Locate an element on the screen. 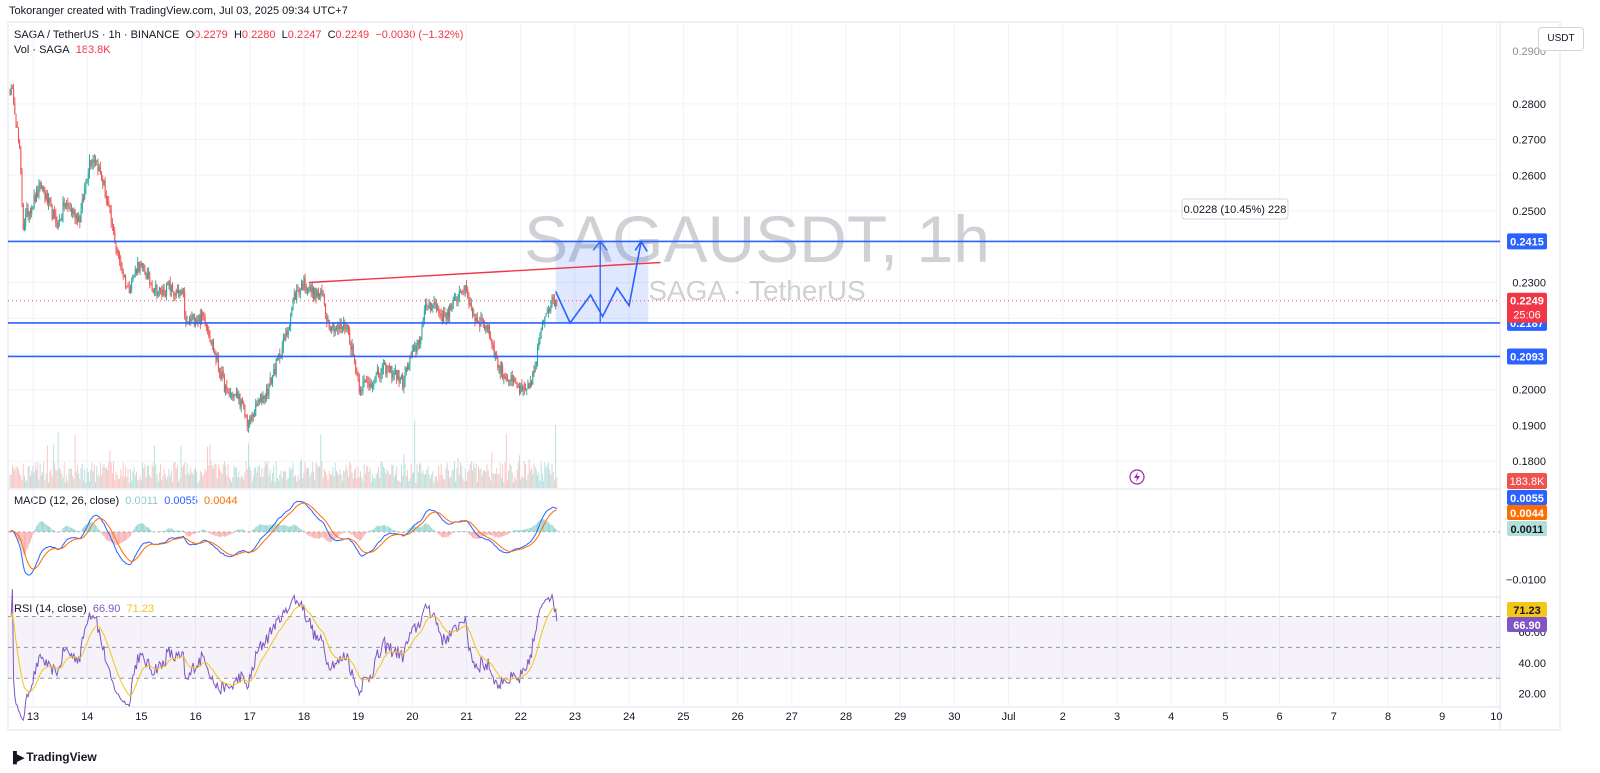 The height and width of the screenshot is (773, 1600). projection-arrowhead is located at coordinates (641, 245).